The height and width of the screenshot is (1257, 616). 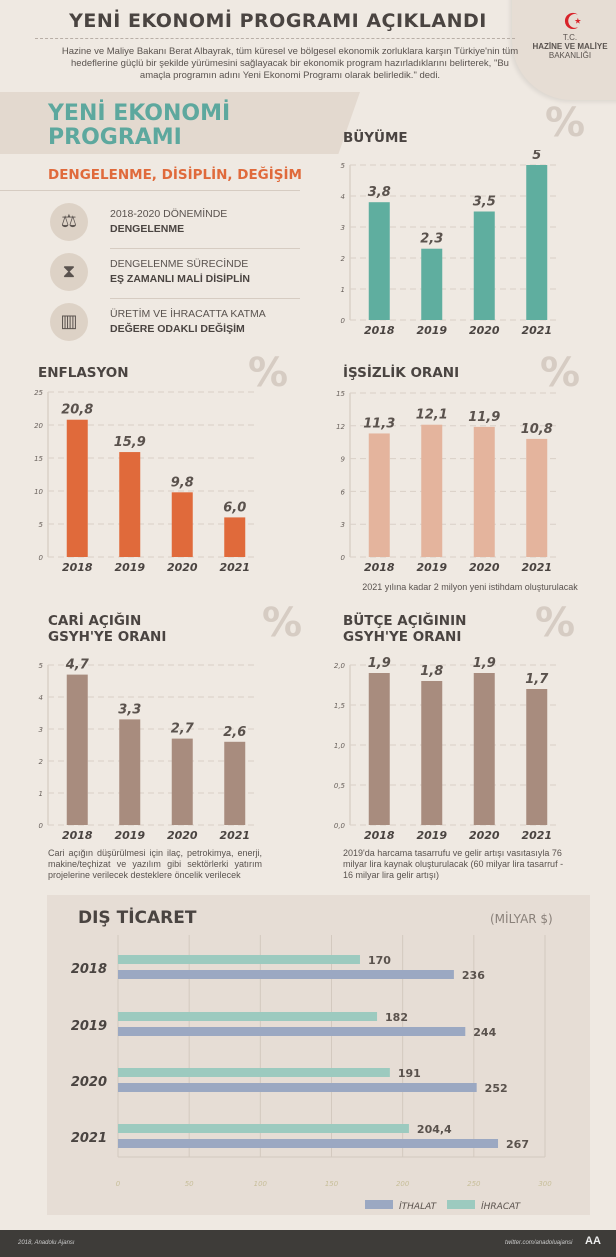 I want to click on data-label: 11,9, so click(x=484, y=417).